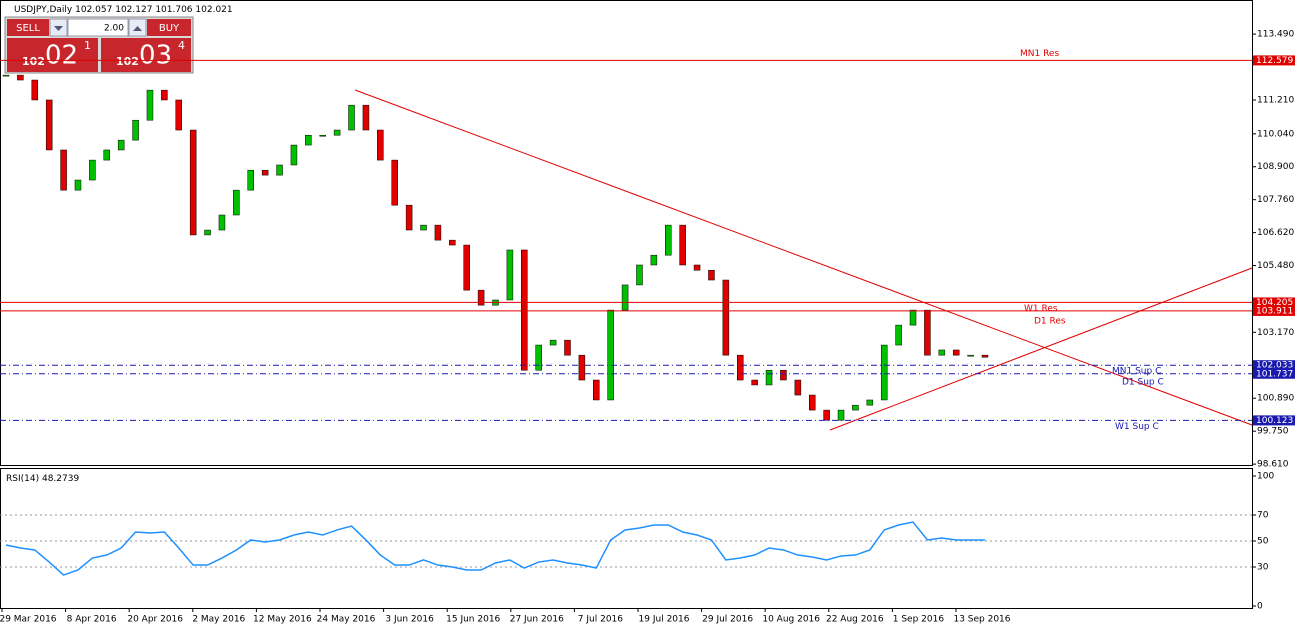 This screenshot has height=630, width=1295. I want to click on buy-button, so click(169, 27).